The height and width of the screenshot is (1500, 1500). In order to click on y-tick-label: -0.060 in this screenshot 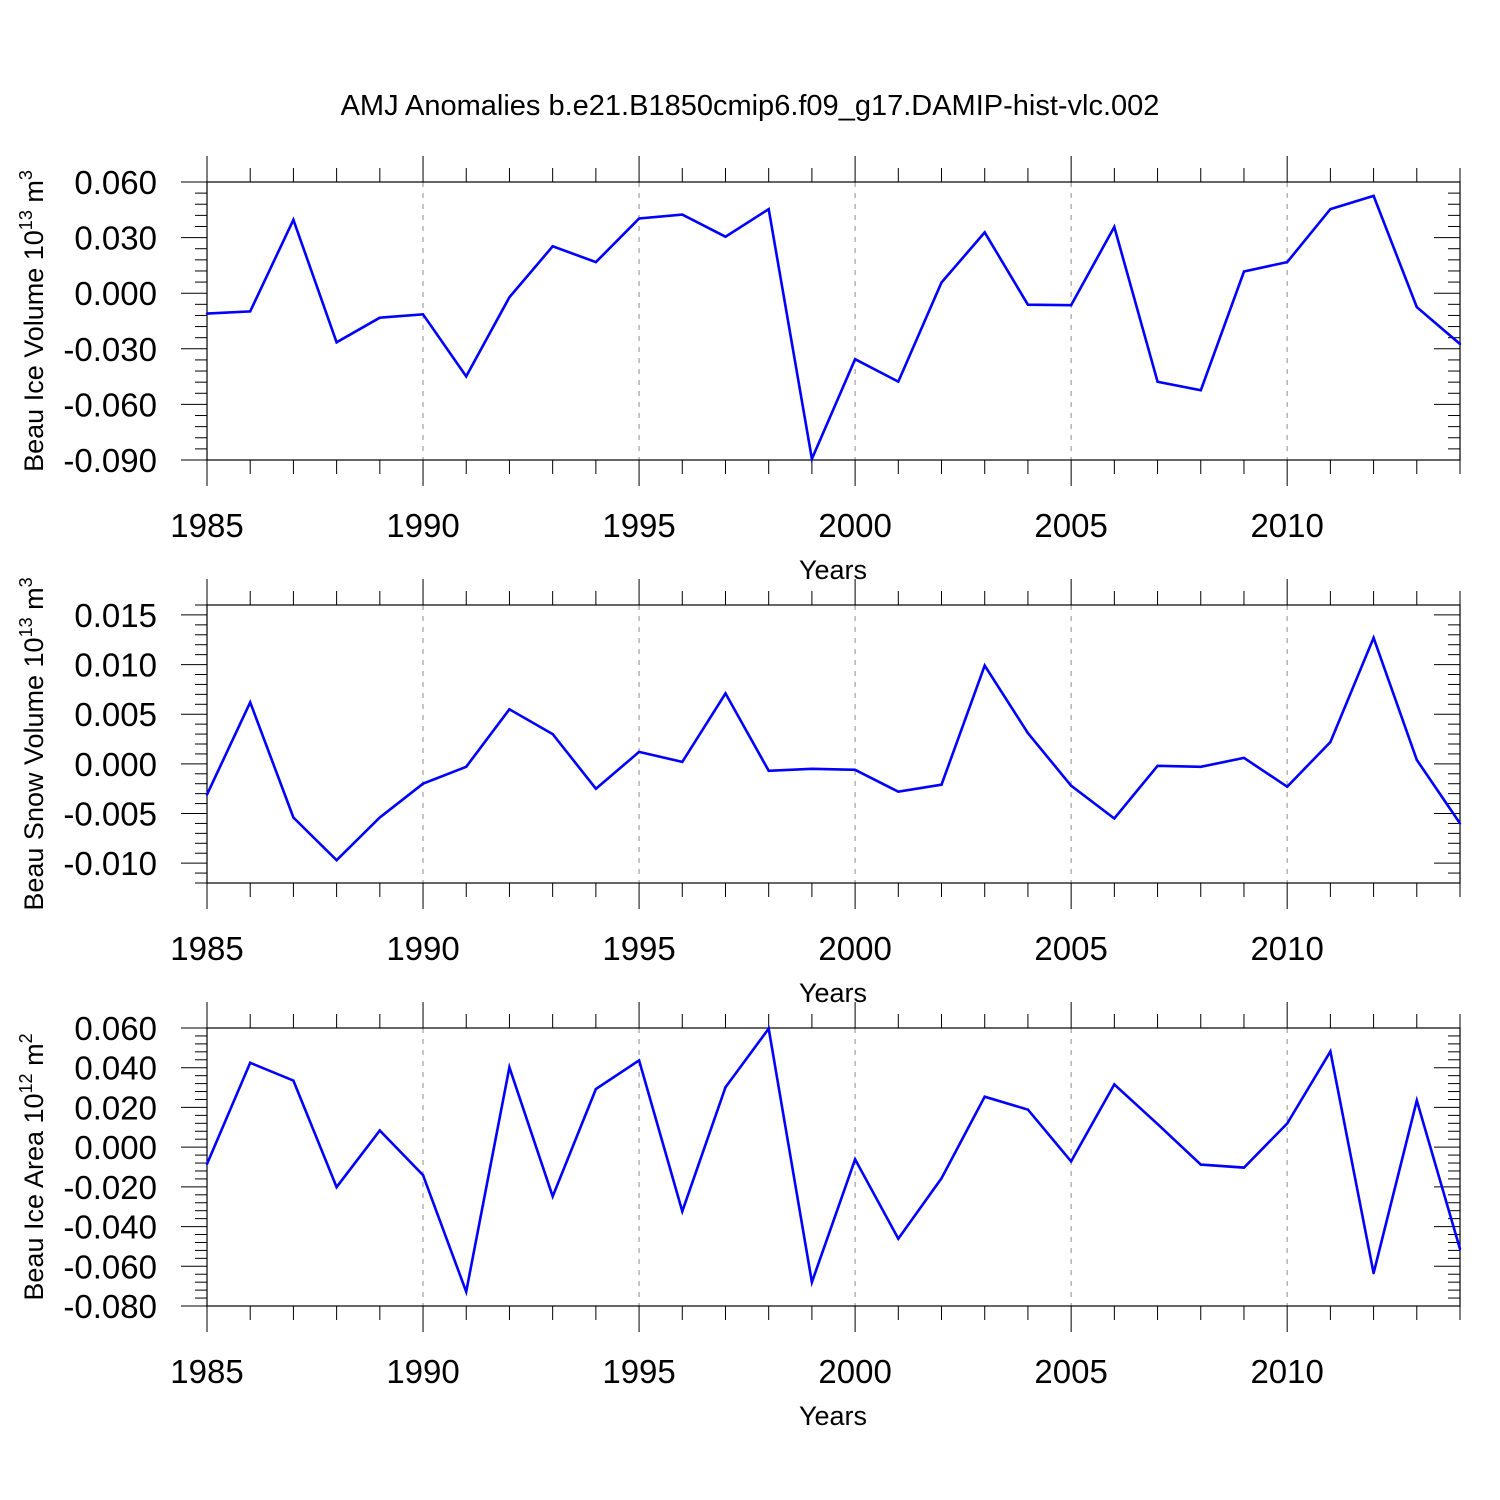, I will do `click(110, 1266)`.